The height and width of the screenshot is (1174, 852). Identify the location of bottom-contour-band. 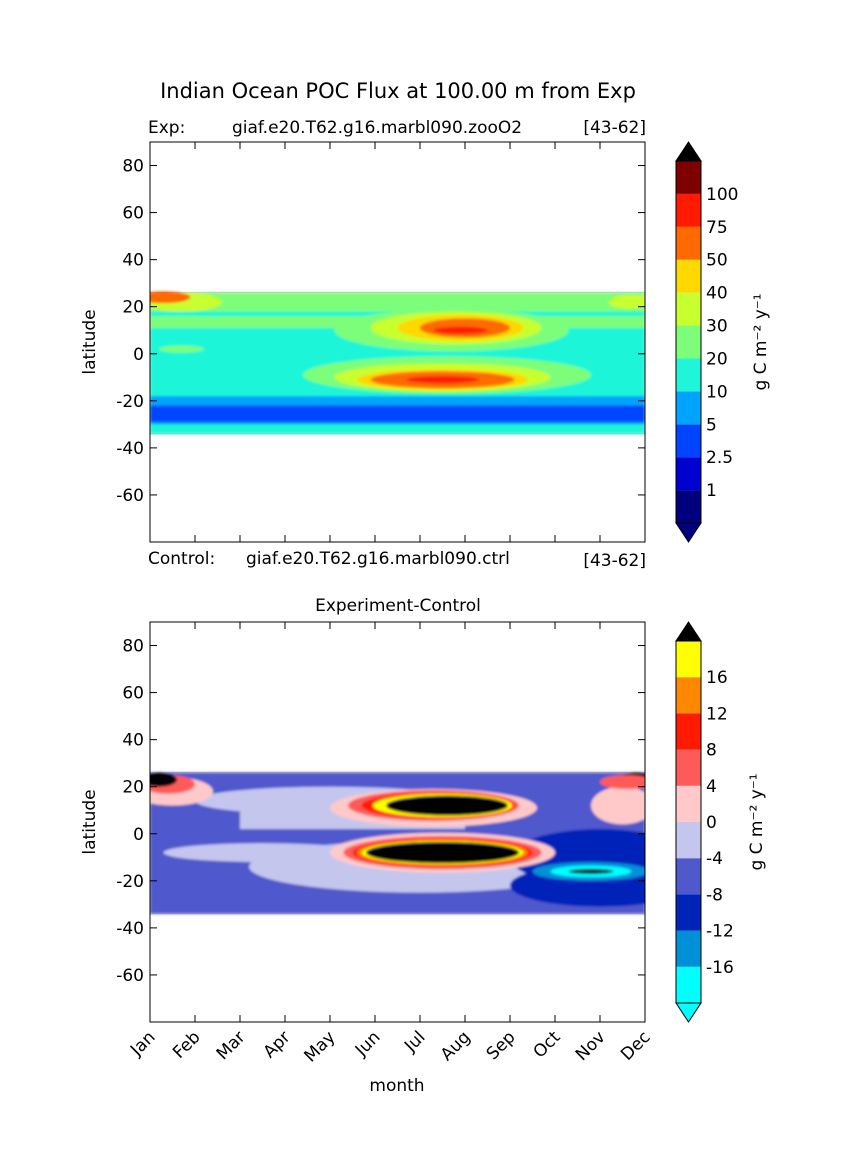
(397, 834).